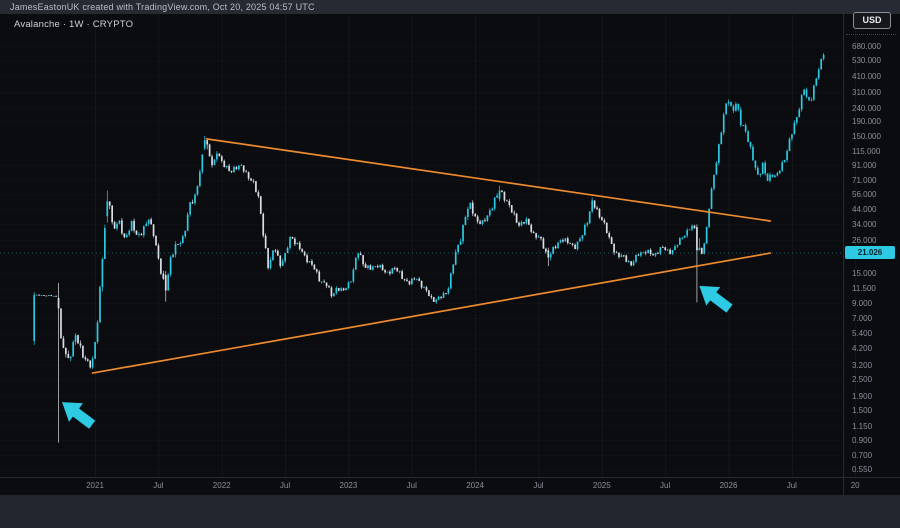 The image size is (900, 528). I want to click on y-axis-tick: 0.900, so click(862, 441).